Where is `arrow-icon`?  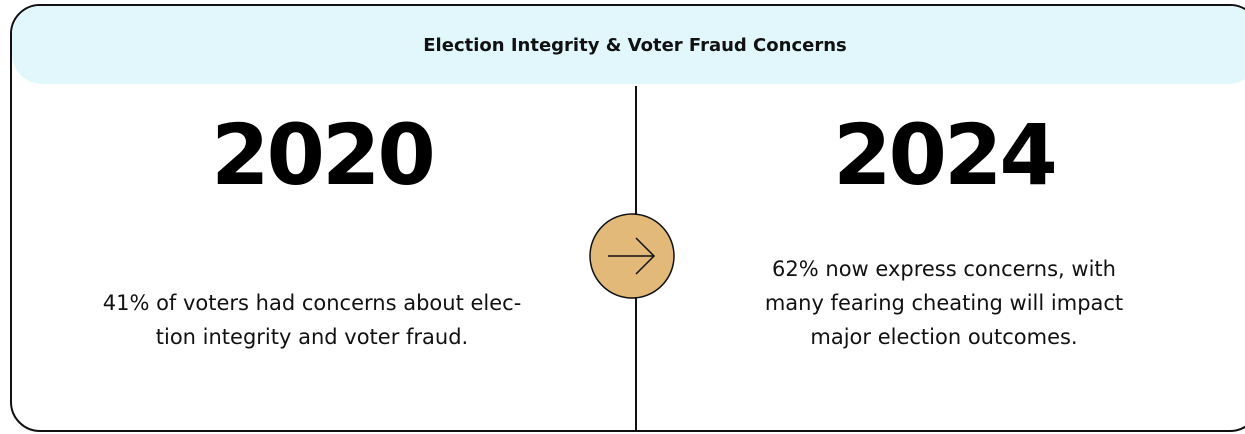
arrow-icon is located at coordinates (632, 256).